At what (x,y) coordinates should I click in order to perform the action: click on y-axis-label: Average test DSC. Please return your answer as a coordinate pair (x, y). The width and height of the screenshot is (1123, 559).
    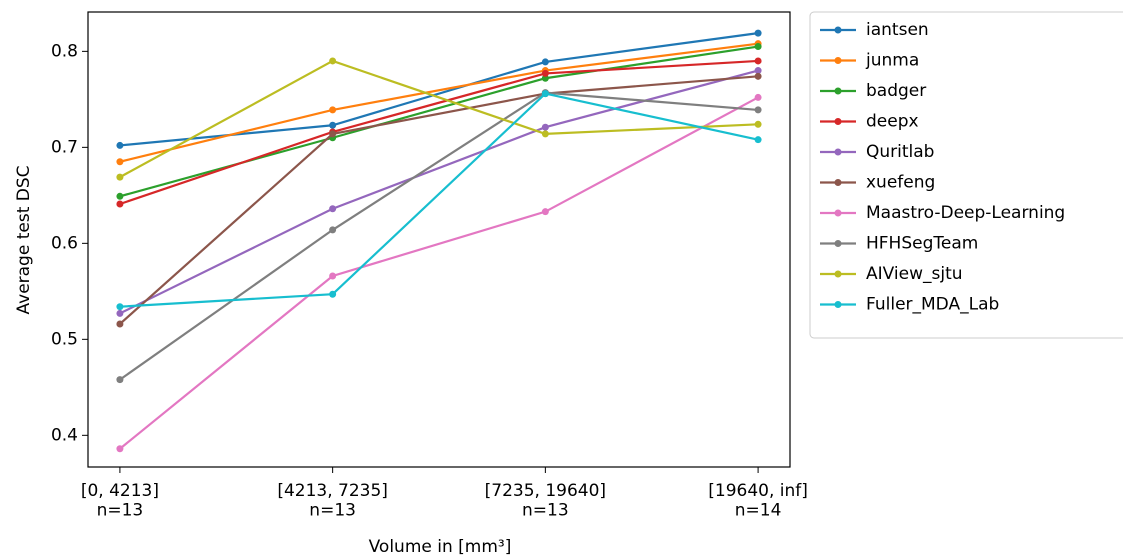
    Looking at the image, I should click on (24, 239).